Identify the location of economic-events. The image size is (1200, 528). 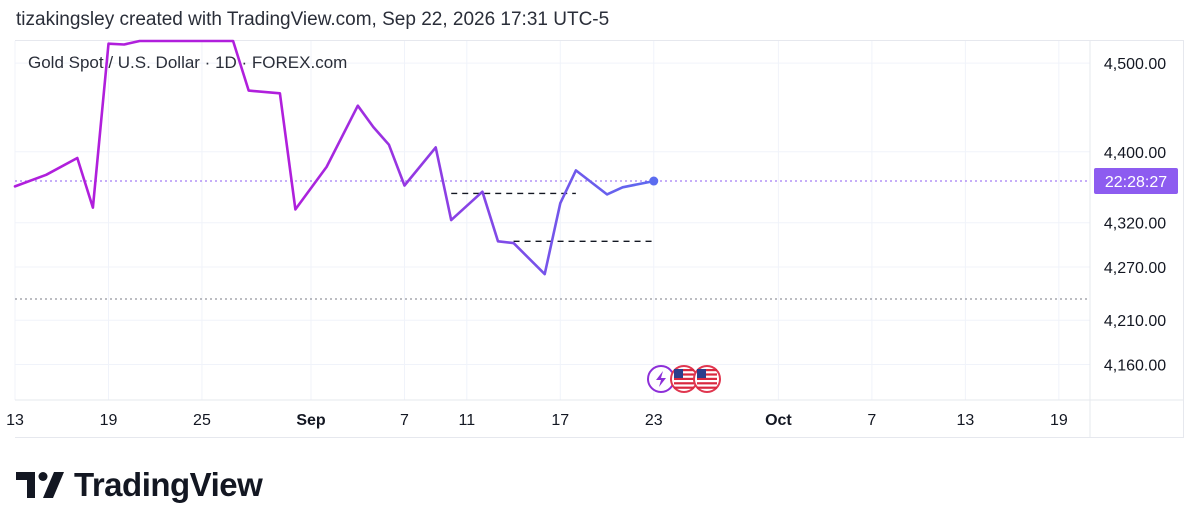
(684, 379).